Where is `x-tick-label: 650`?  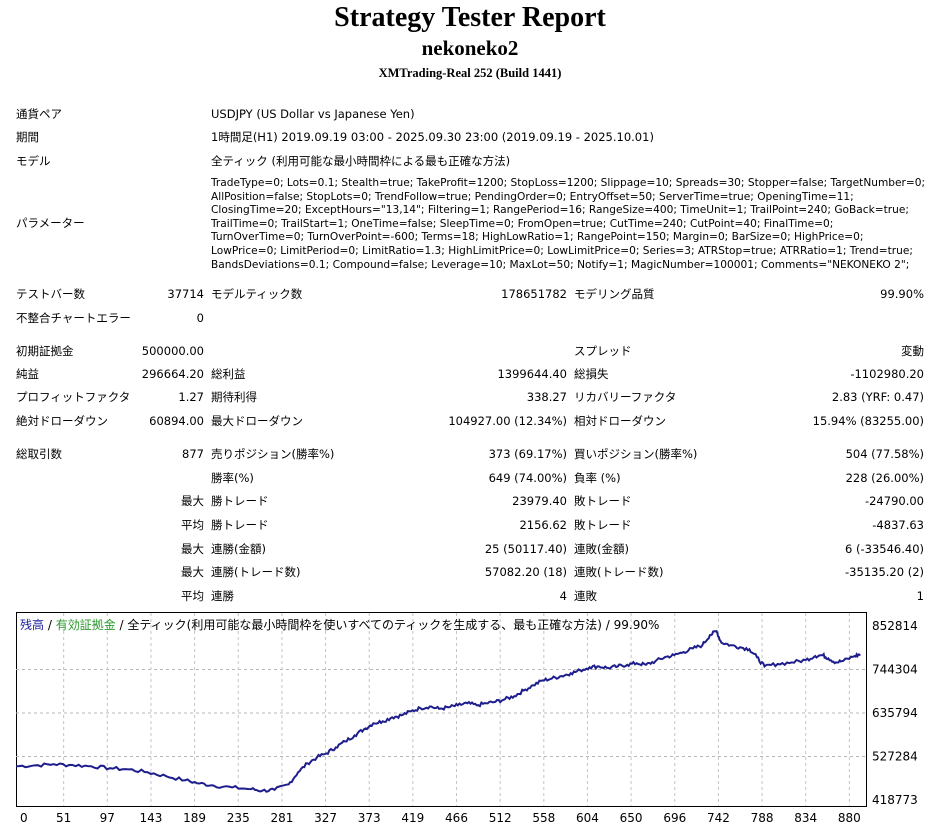 x-tick-label: 650 is located at coordinates (631, 818).